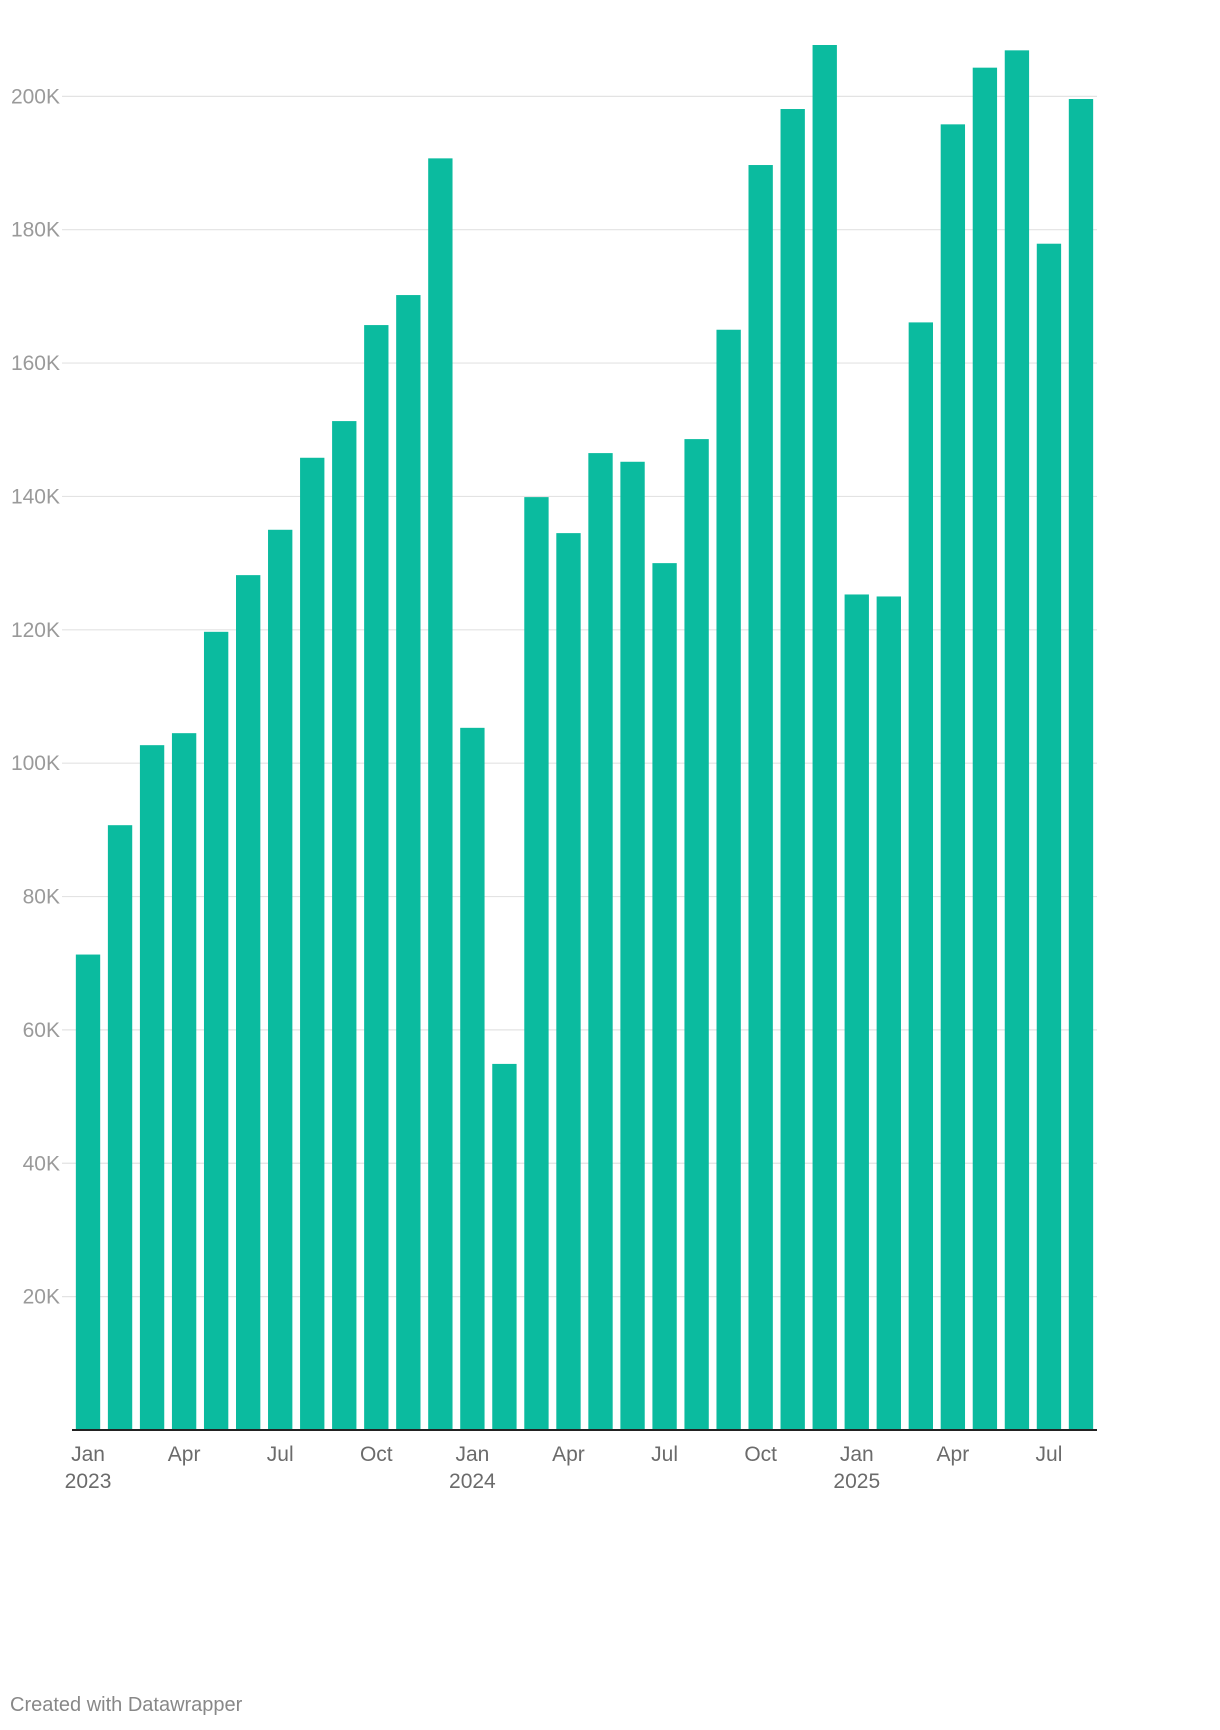  Describe the element at coordinates (41, 1030) in the screenshot. I see `y-tick-label: 60K` at that location.